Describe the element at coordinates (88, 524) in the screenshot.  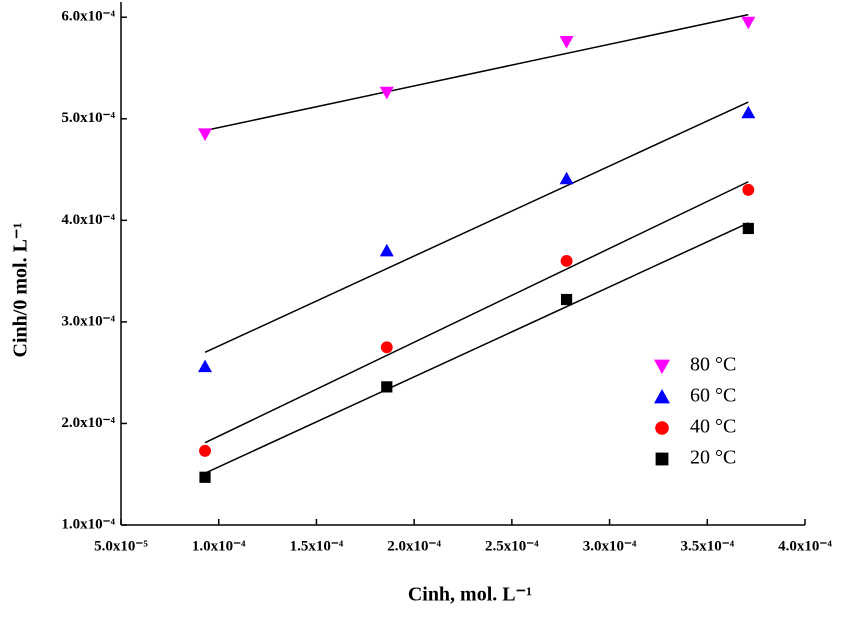
I see `y-tick-label: 1.0x10⁻⁴` at that location.